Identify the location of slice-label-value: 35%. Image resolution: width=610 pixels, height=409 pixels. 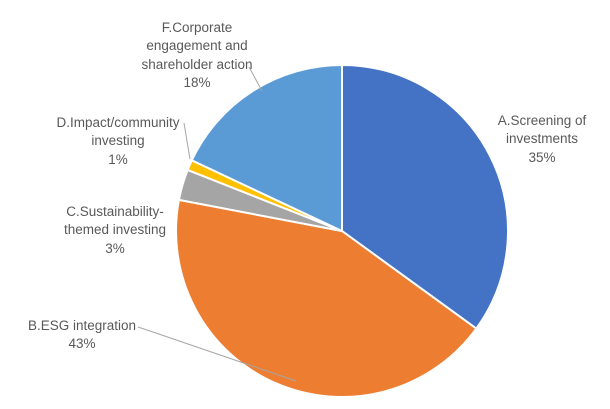
(542, 157).